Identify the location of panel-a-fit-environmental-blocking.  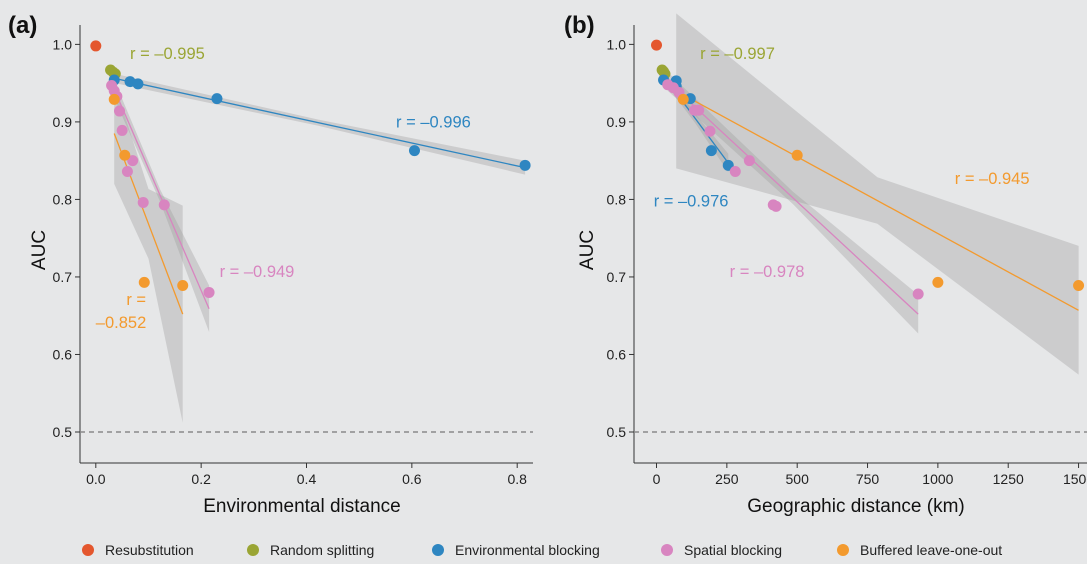
(318, 123).